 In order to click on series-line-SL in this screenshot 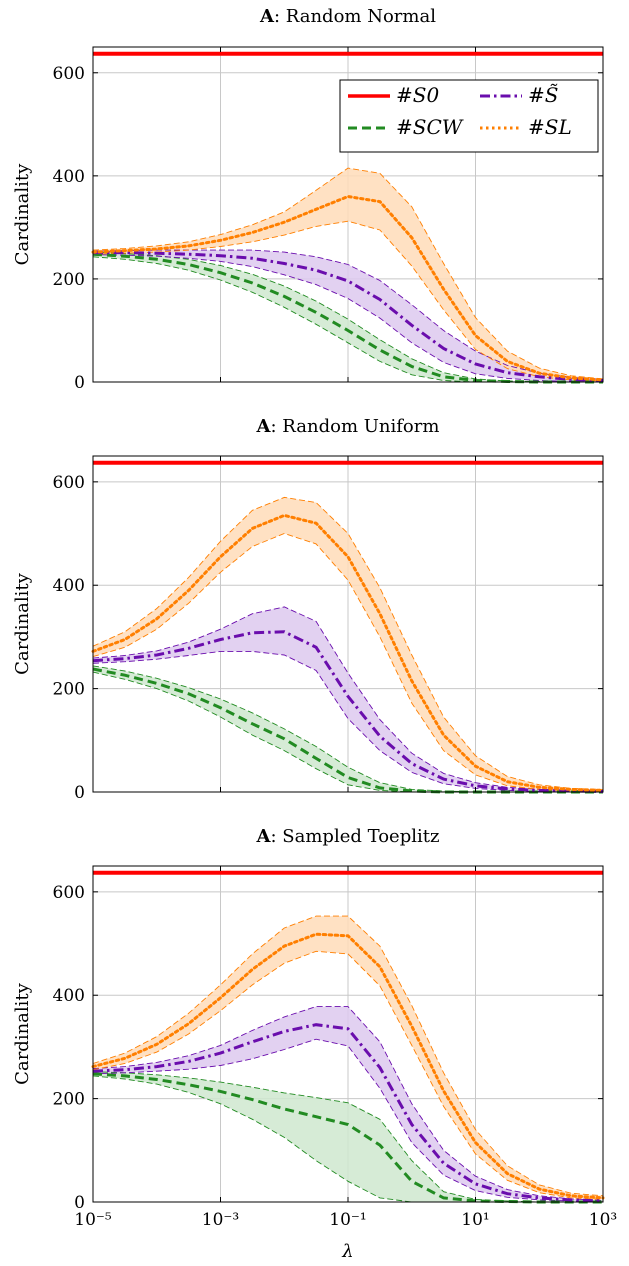, I will do `click(348, 288)`.